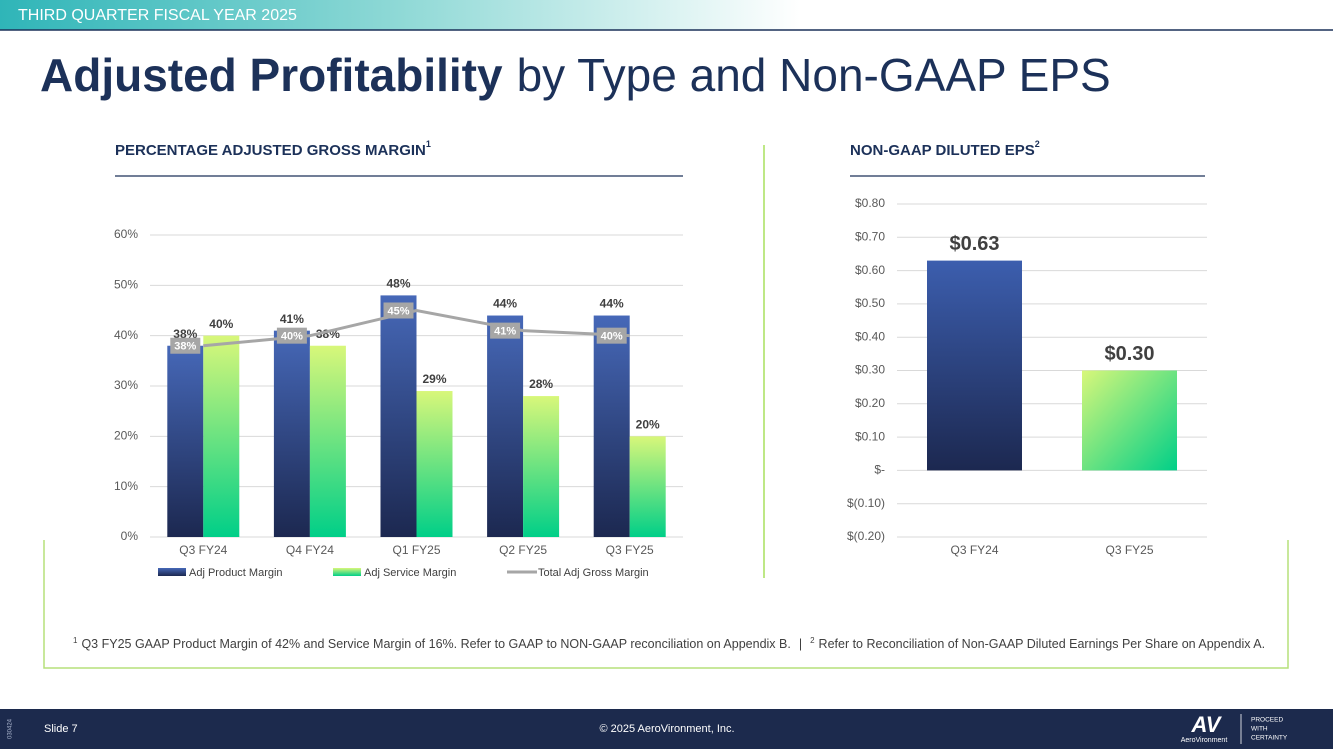  Describe the element at coordinates (1267, 720) in the screenshot. I see `tagline: PROCEED` at that location.